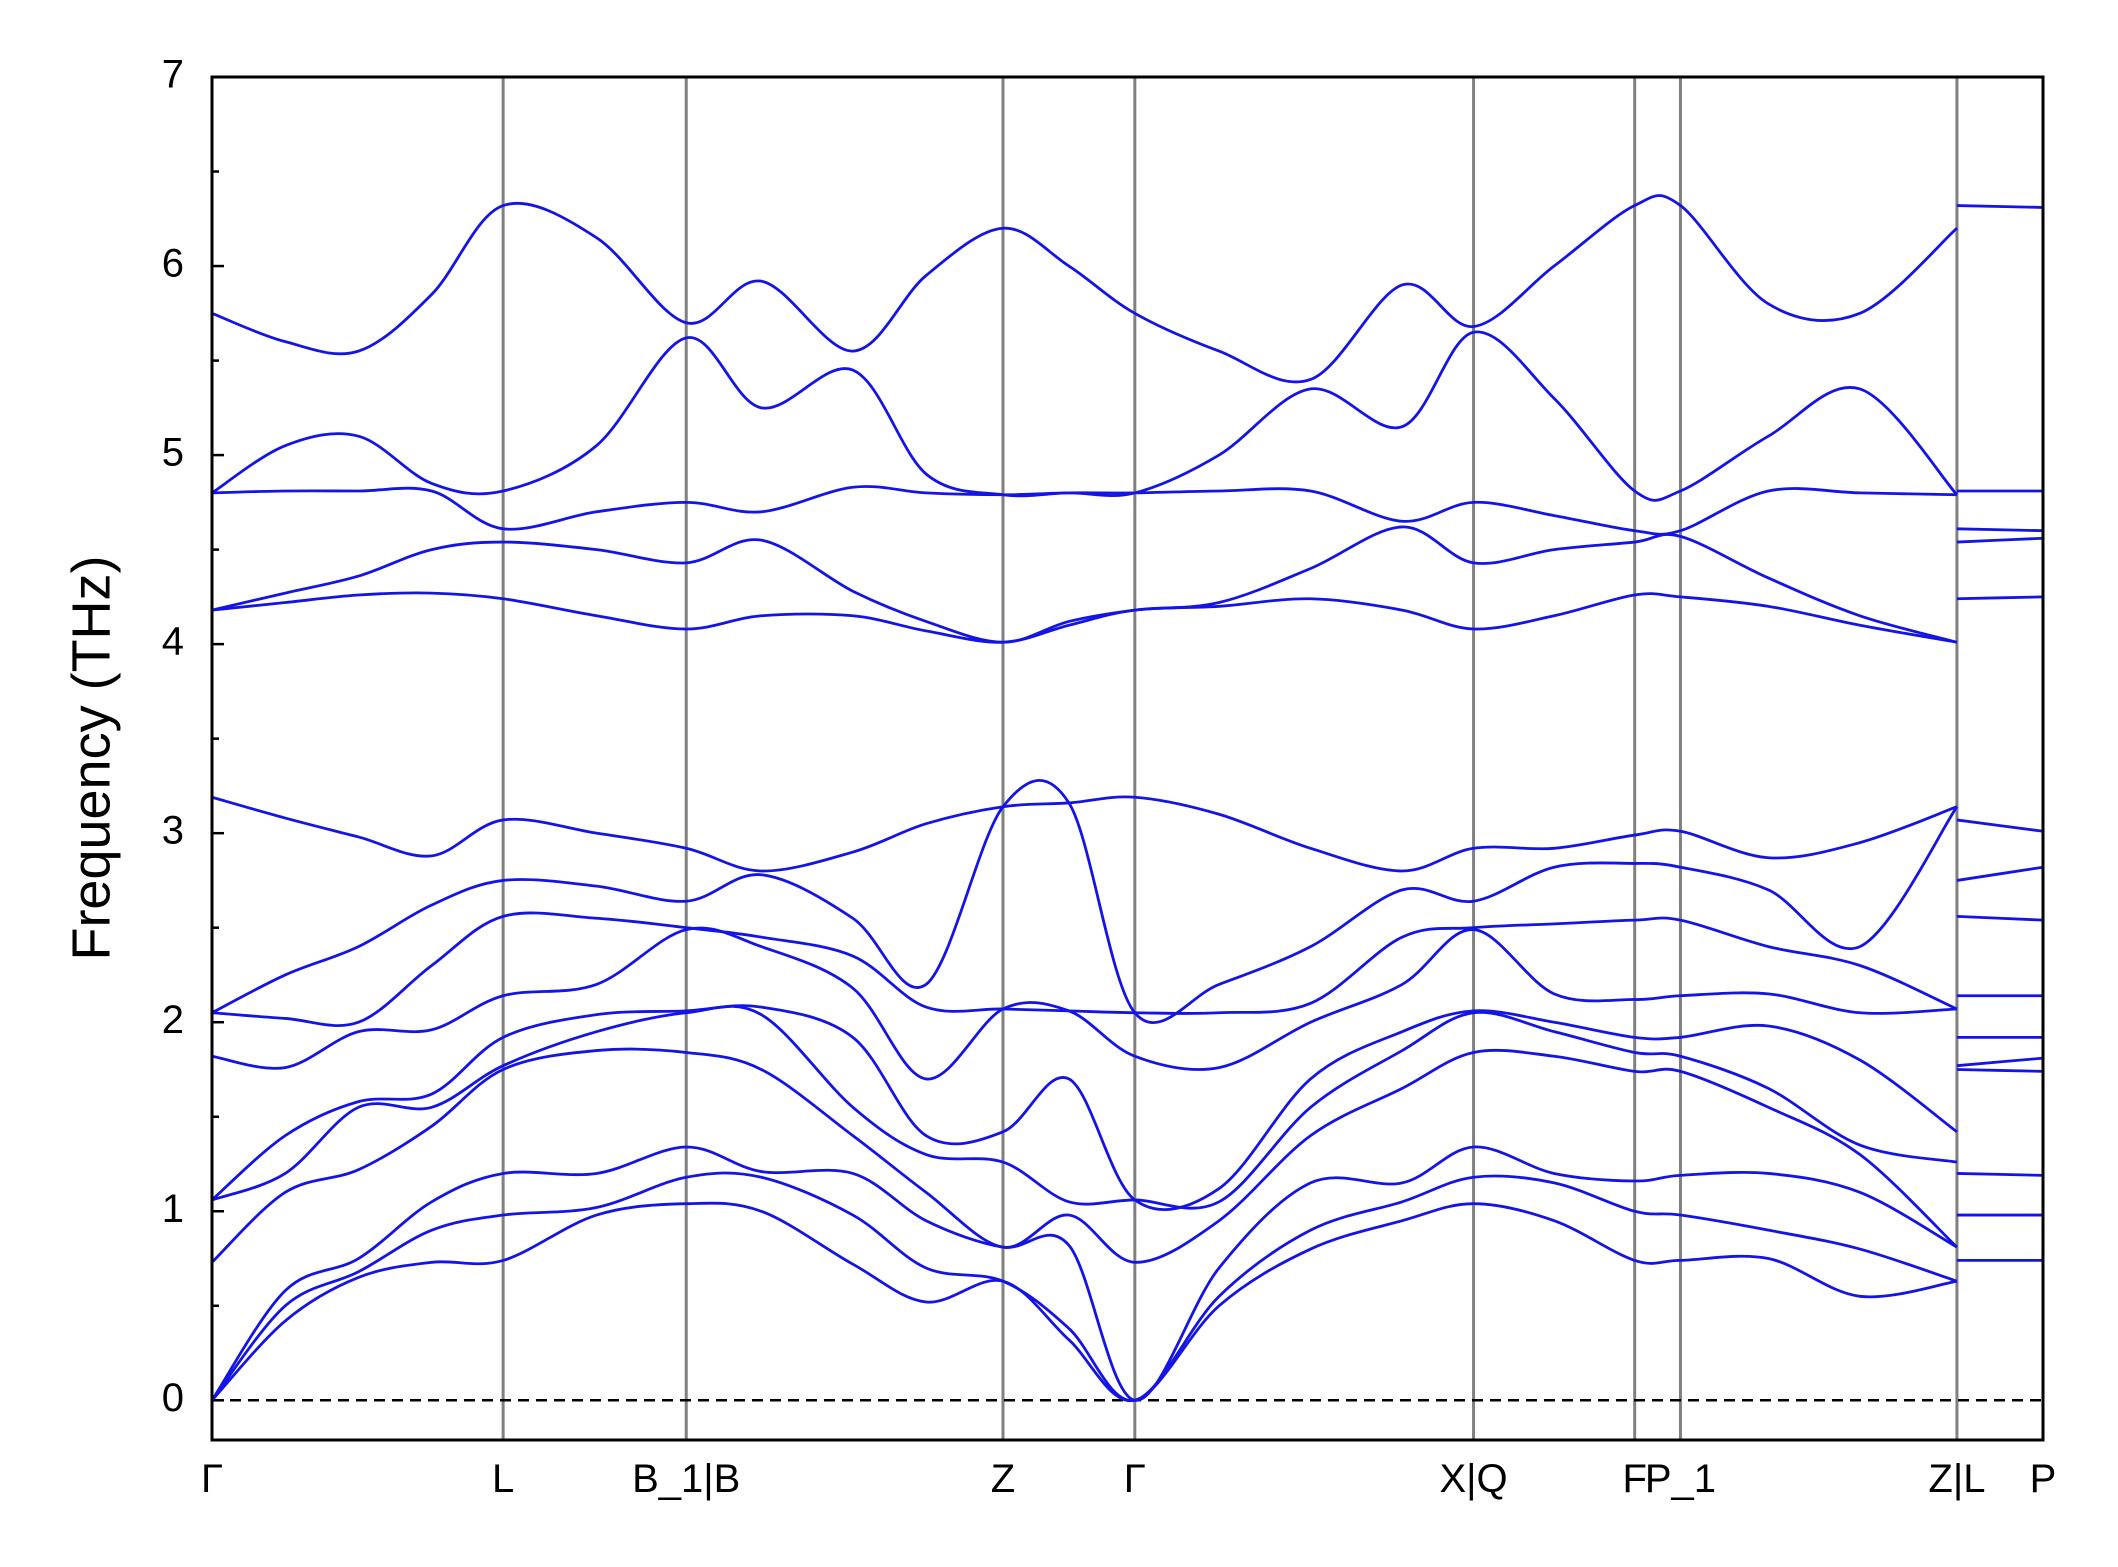 The height and width of the screenshot is (1567, 2118). What do you see at coordinates (173, 453) in the screenshot?
I see `y-tick-label: 5` at bounding box center [173, 453].